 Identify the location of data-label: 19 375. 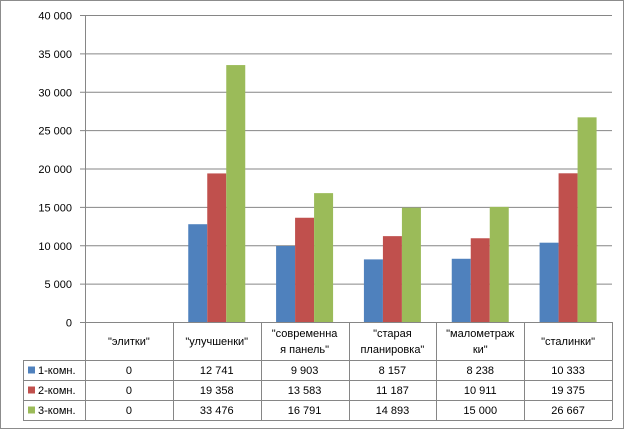
(568, 391).